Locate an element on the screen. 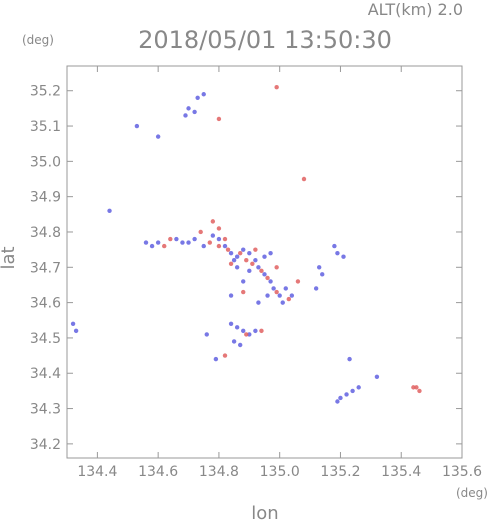 The height and width of the screenshot is (521, 491). x-tick-label: 135.6 is located at coordinates (462, 472).